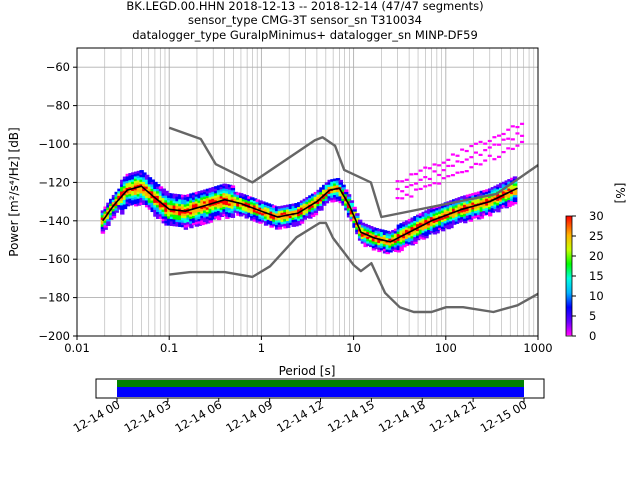 This screenshot has width=640, height=480. Describe the element at coordinates (97, 416) in the screenshot. I see `coverage-tick-label: 12-14 00` at that location.